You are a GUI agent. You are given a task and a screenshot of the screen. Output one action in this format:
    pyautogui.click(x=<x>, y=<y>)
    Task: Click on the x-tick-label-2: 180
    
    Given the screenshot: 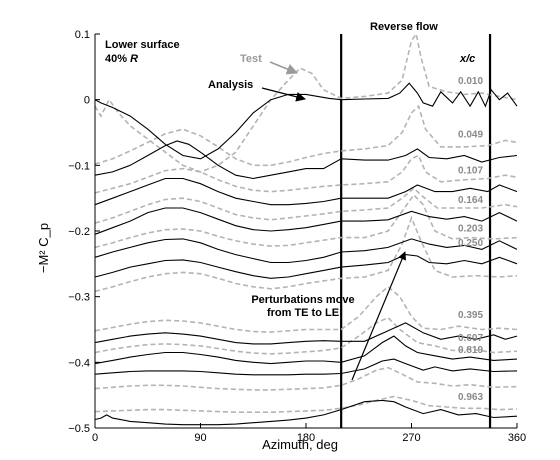 What is the action you would take?
    pyautogui.click(x=306, y=438)
    